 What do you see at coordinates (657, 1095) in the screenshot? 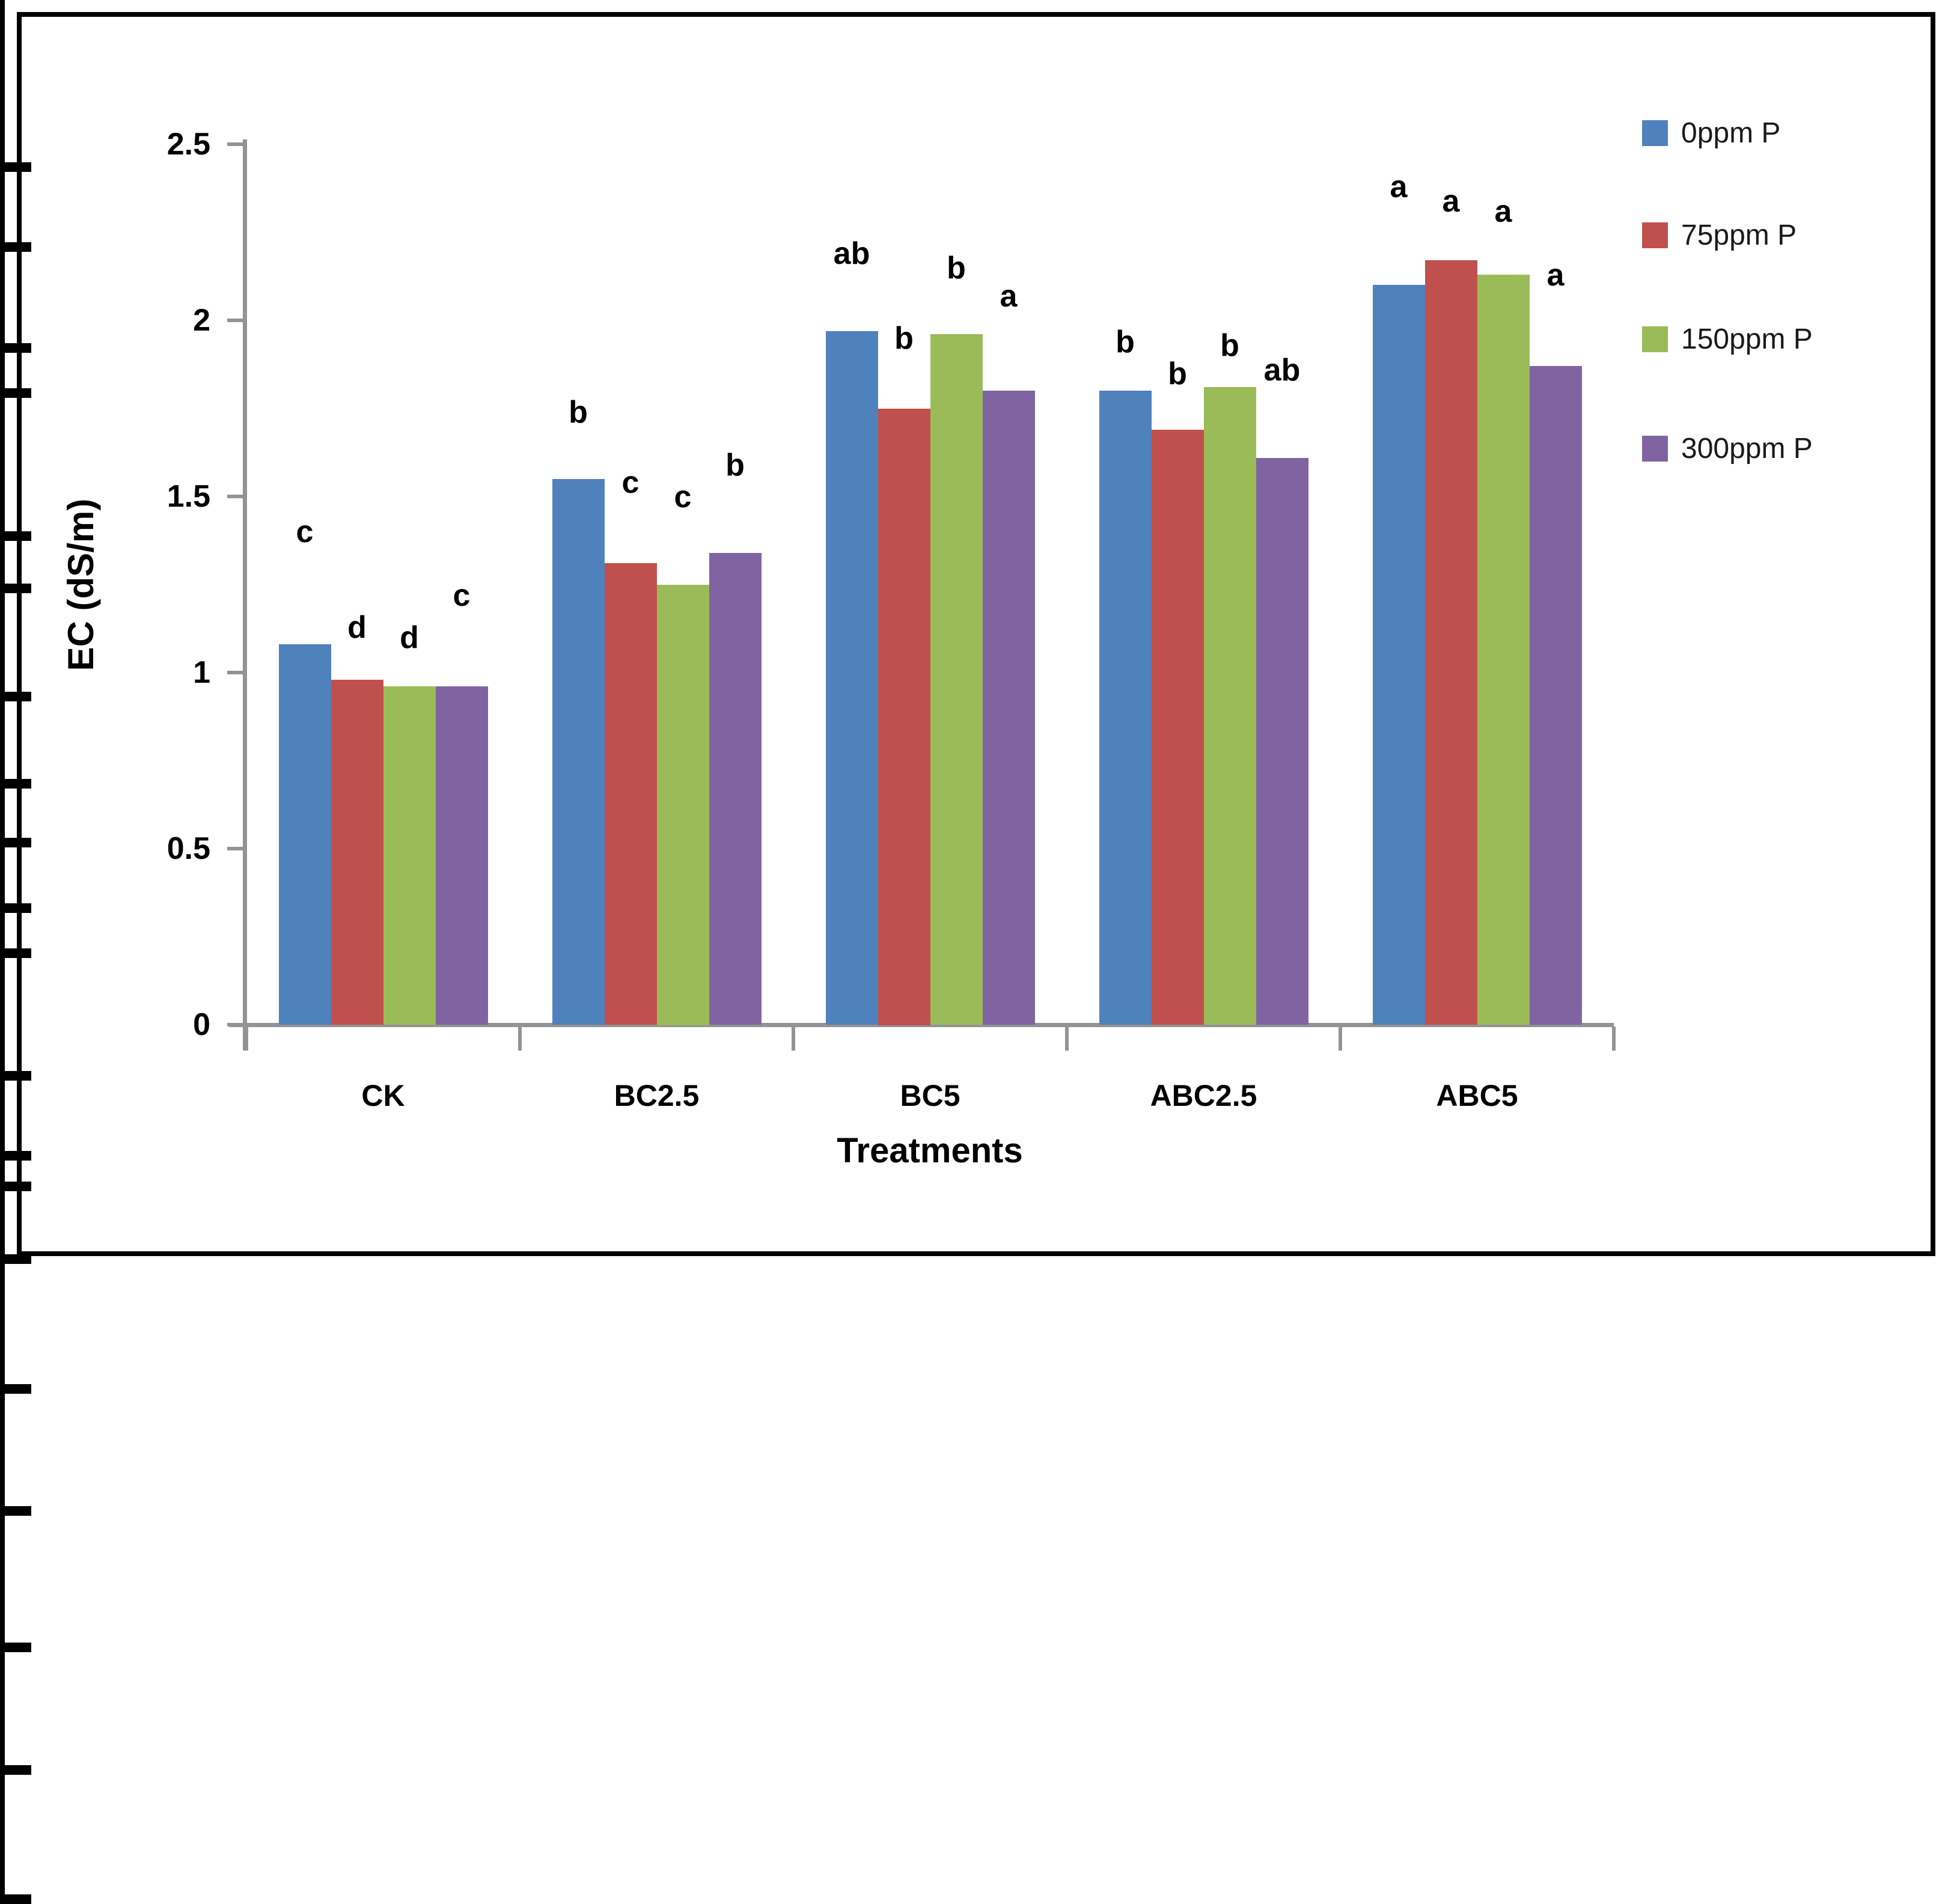
I see `category-label: BC2.5` at bounding box center [657, 1095].